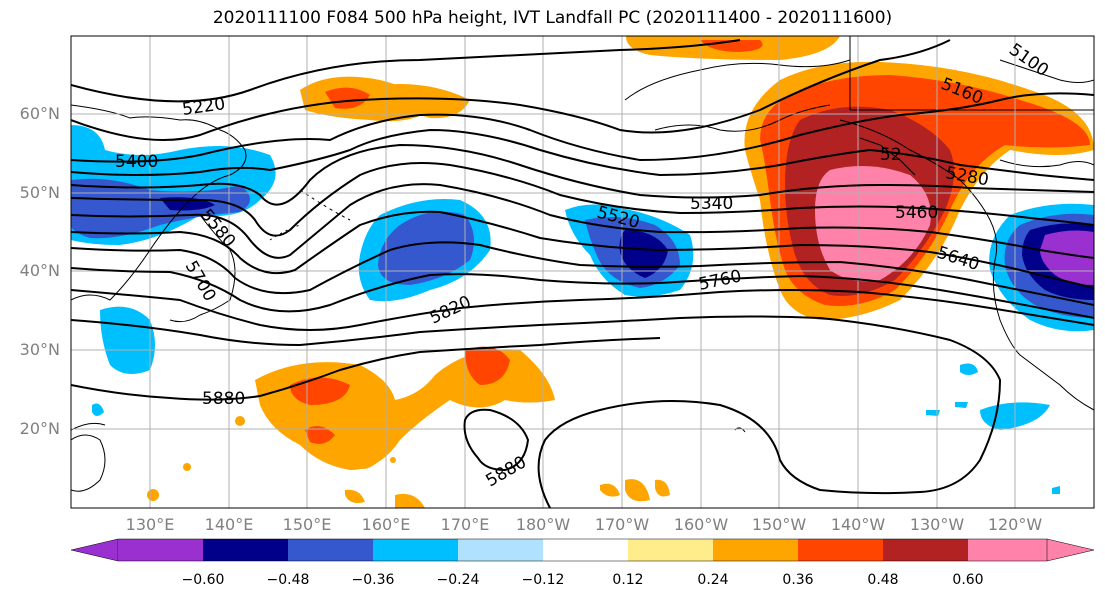 This screenshot has width=1105, height=601. What do you see at coordinates (373, 580) in the screenshot?
I see `colorbar-tick-label: −0.36` at bounding box center [373, 580].